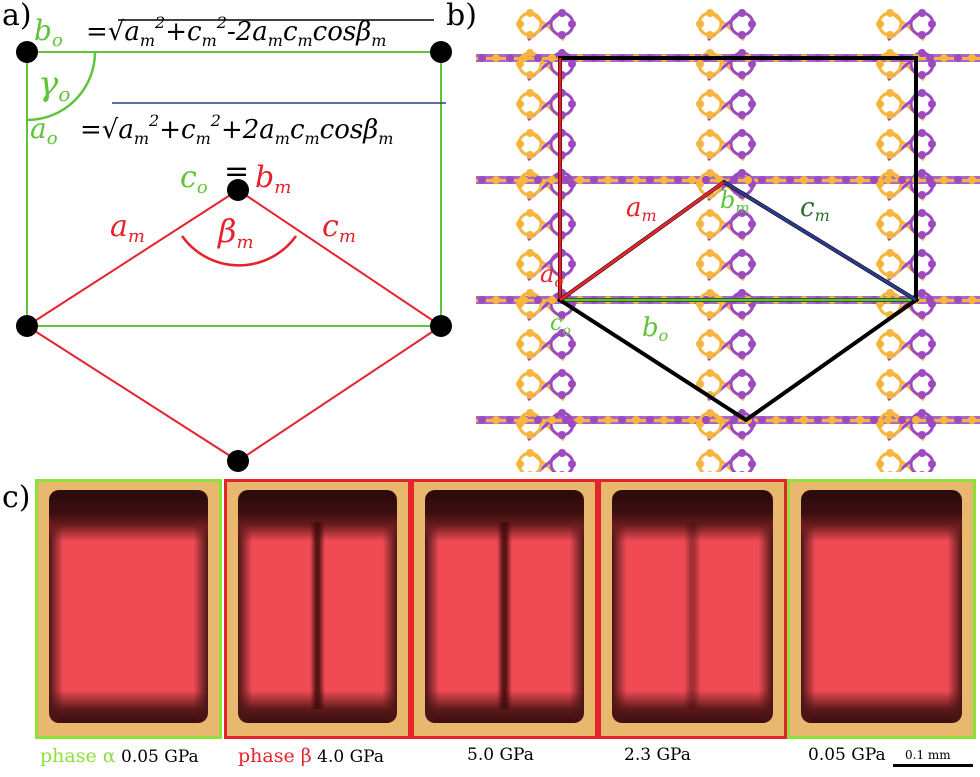 Image resolution: width=980 pixels, height=777 pixels. Describe the element at coordinates (311, 756) in the screenshot. I see `caption-2: phase β 4.0 GPa` at that location.